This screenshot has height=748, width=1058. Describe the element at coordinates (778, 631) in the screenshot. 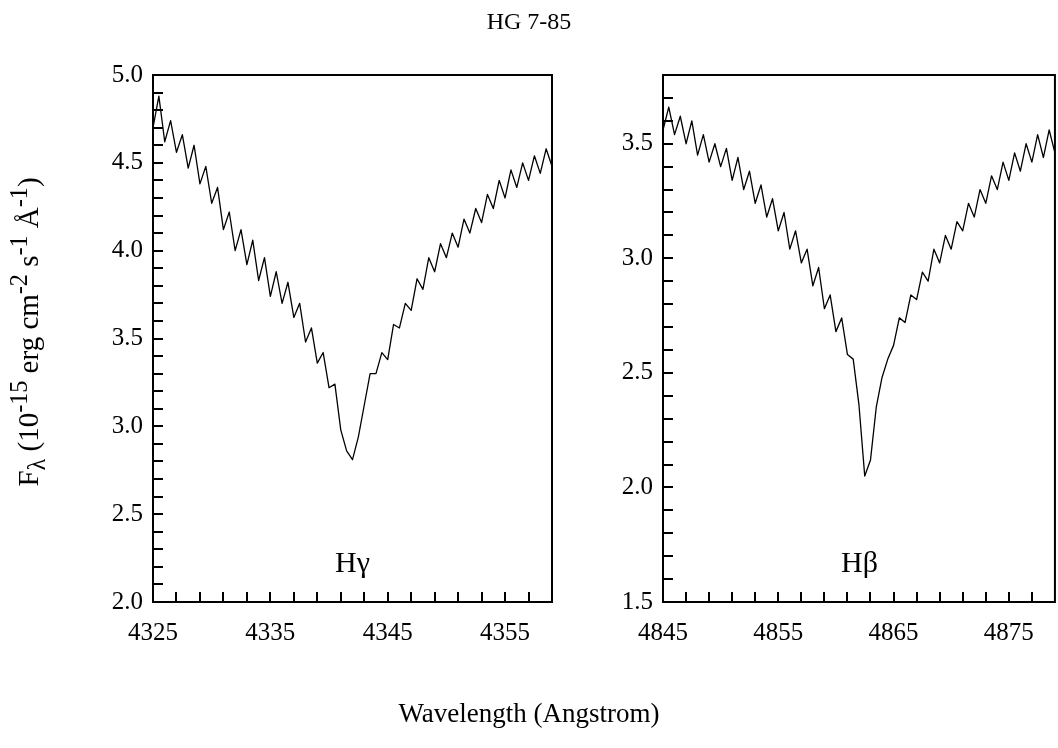

I see `x-tick-label: 4855` at that location.